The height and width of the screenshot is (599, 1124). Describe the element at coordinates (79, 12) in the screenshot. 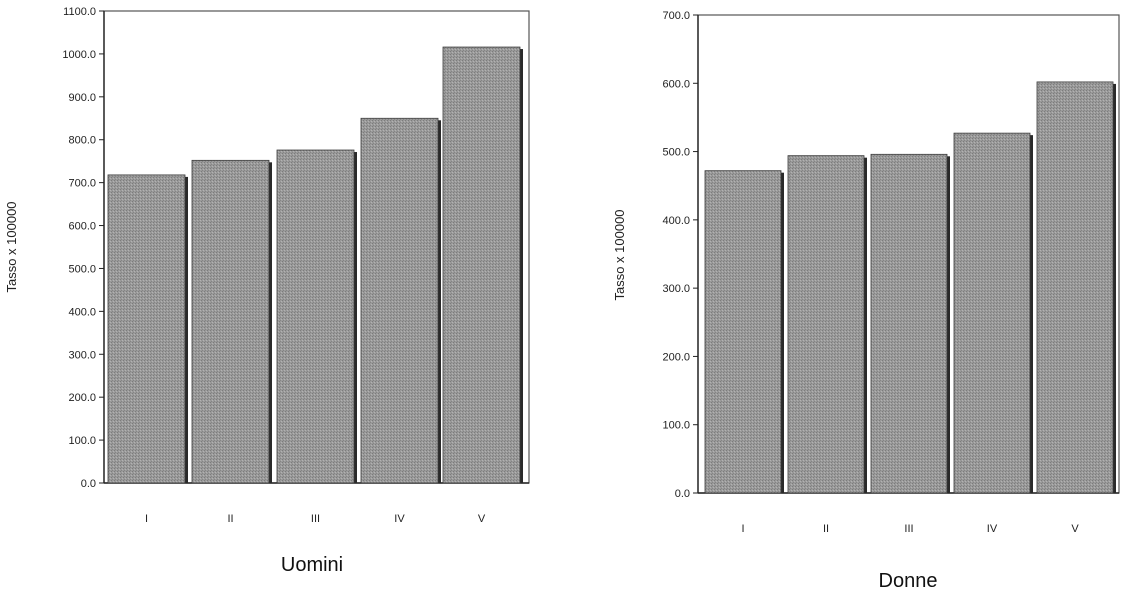

I see `y-tick-label: 1100.0` at that location.